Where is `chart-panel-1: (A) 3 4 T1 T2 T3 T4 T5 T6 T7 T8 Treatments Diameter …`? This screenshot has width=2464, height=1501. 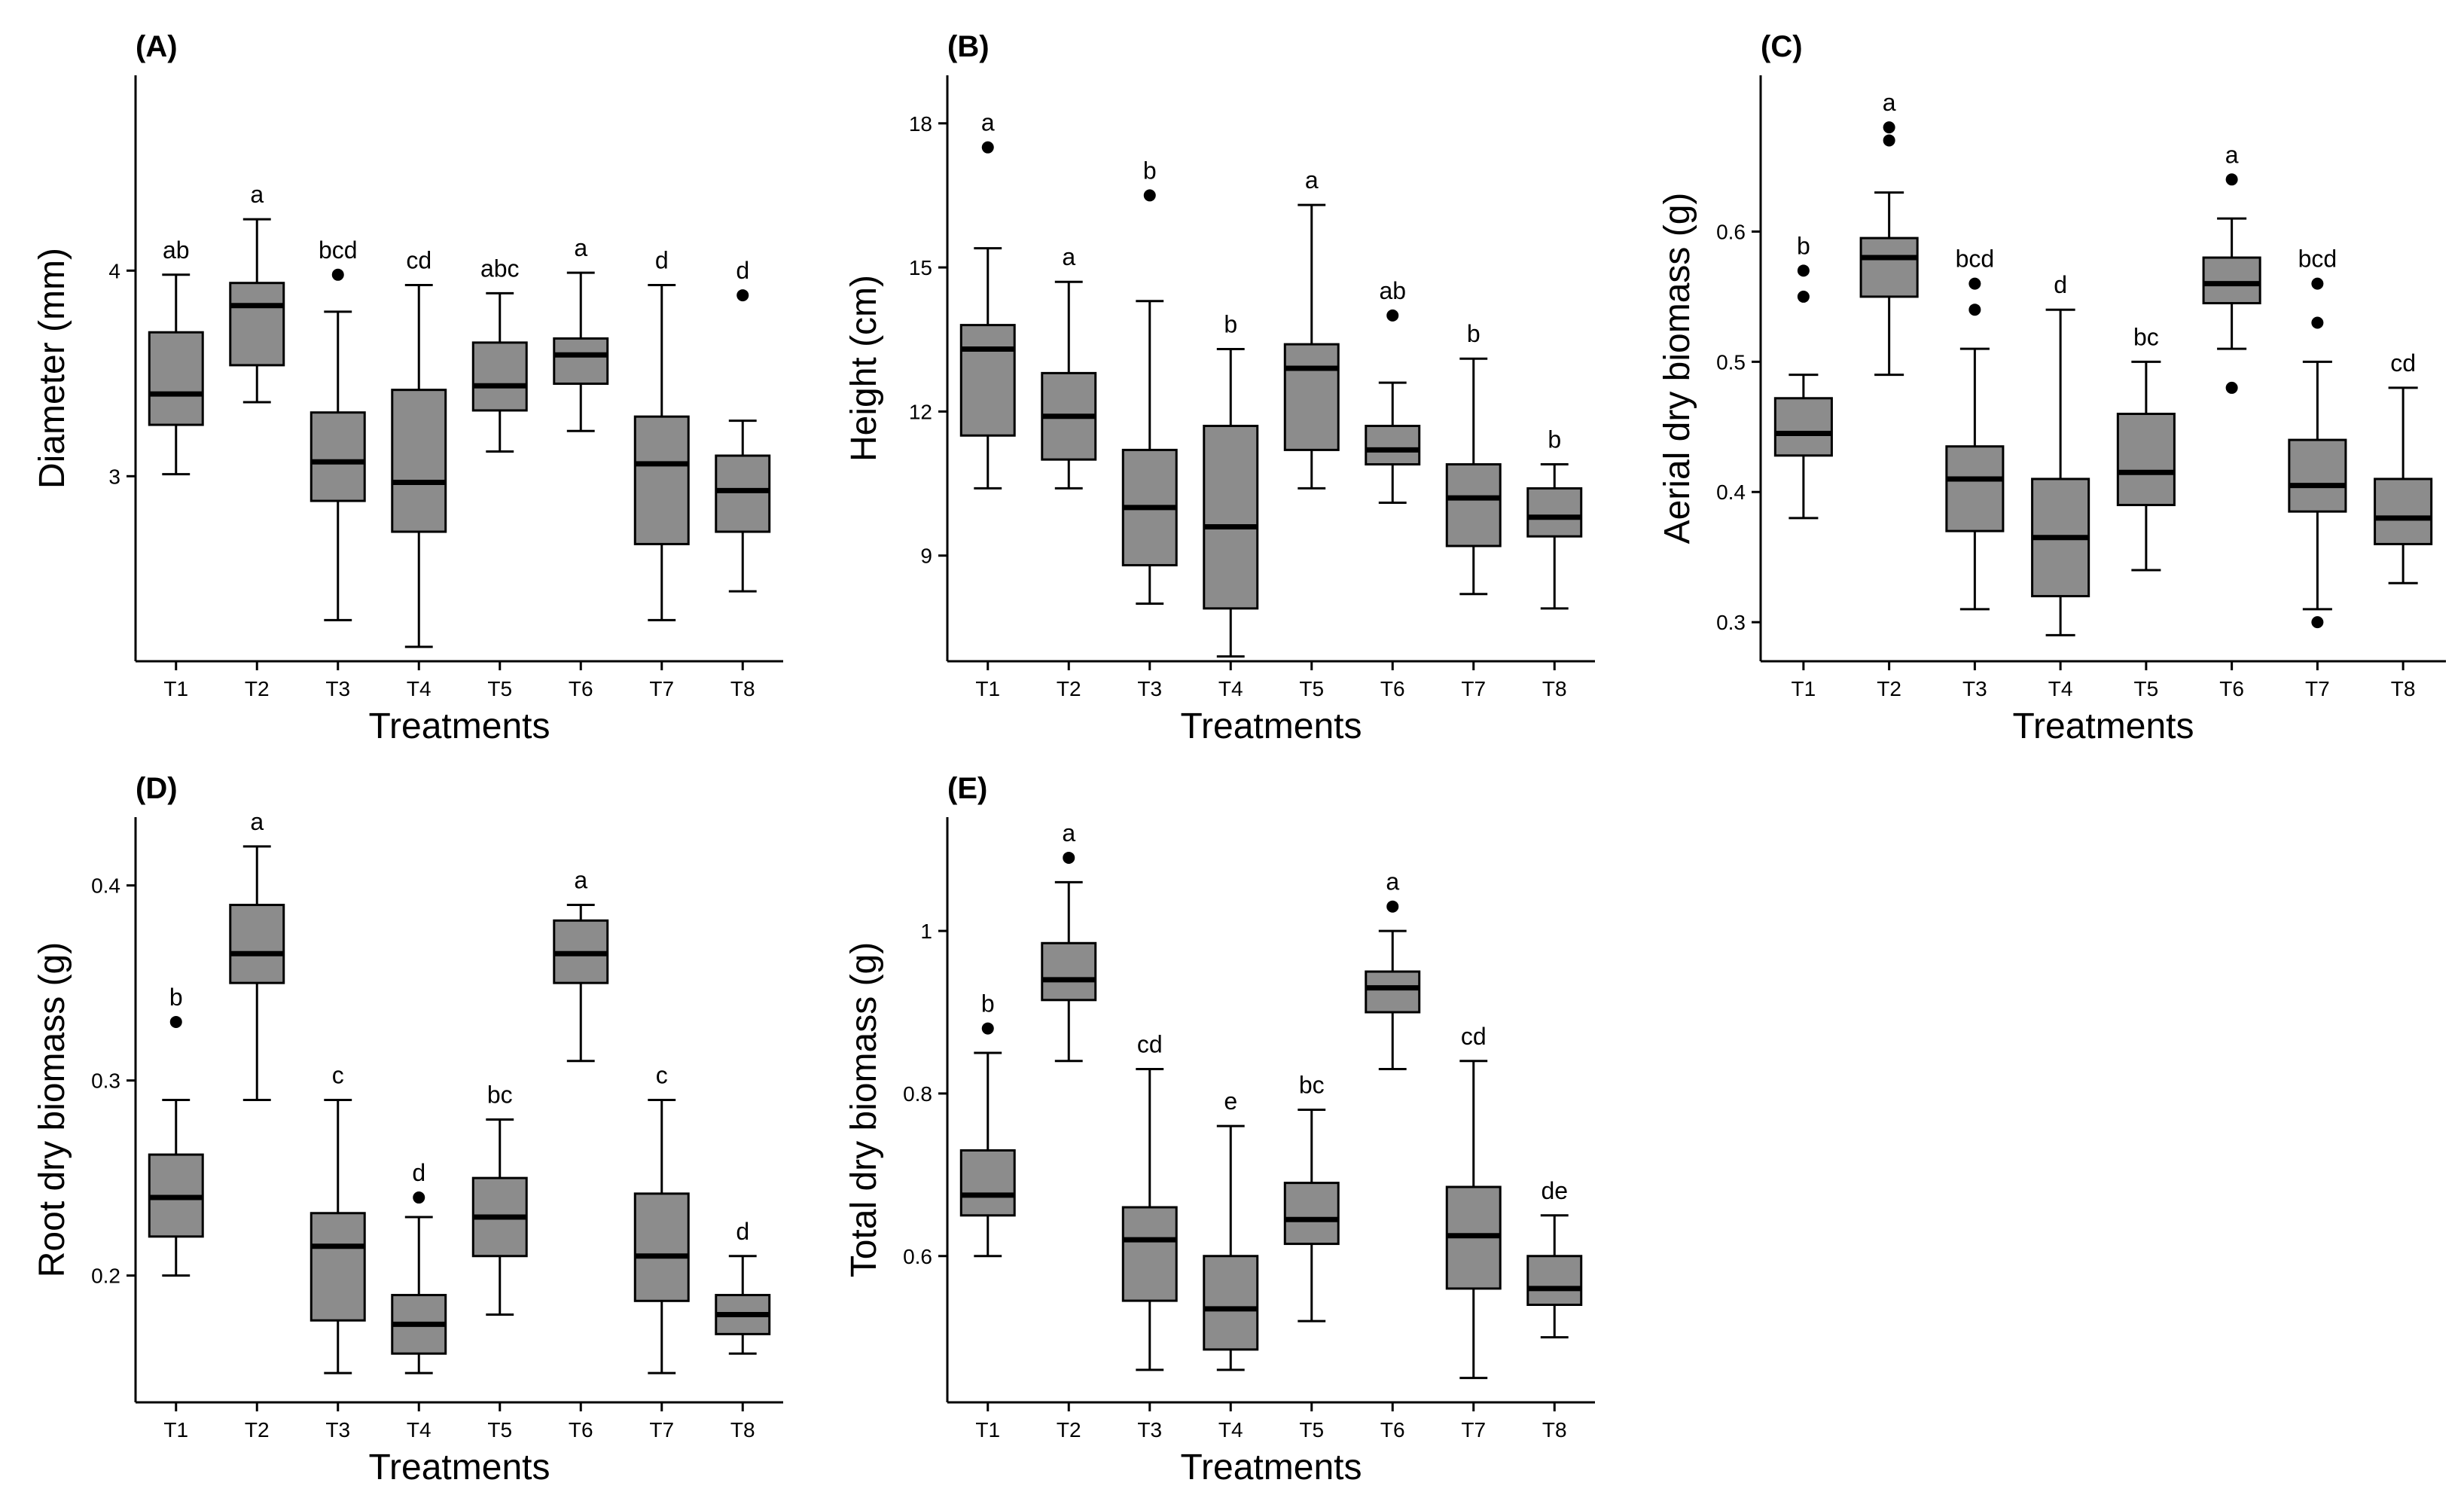
chart-panel-1: (A) 3 4 T1 T2 T3 T4 T5 T6 T7 T8 Treatments Diameter … is located at coordinates (408, 388).